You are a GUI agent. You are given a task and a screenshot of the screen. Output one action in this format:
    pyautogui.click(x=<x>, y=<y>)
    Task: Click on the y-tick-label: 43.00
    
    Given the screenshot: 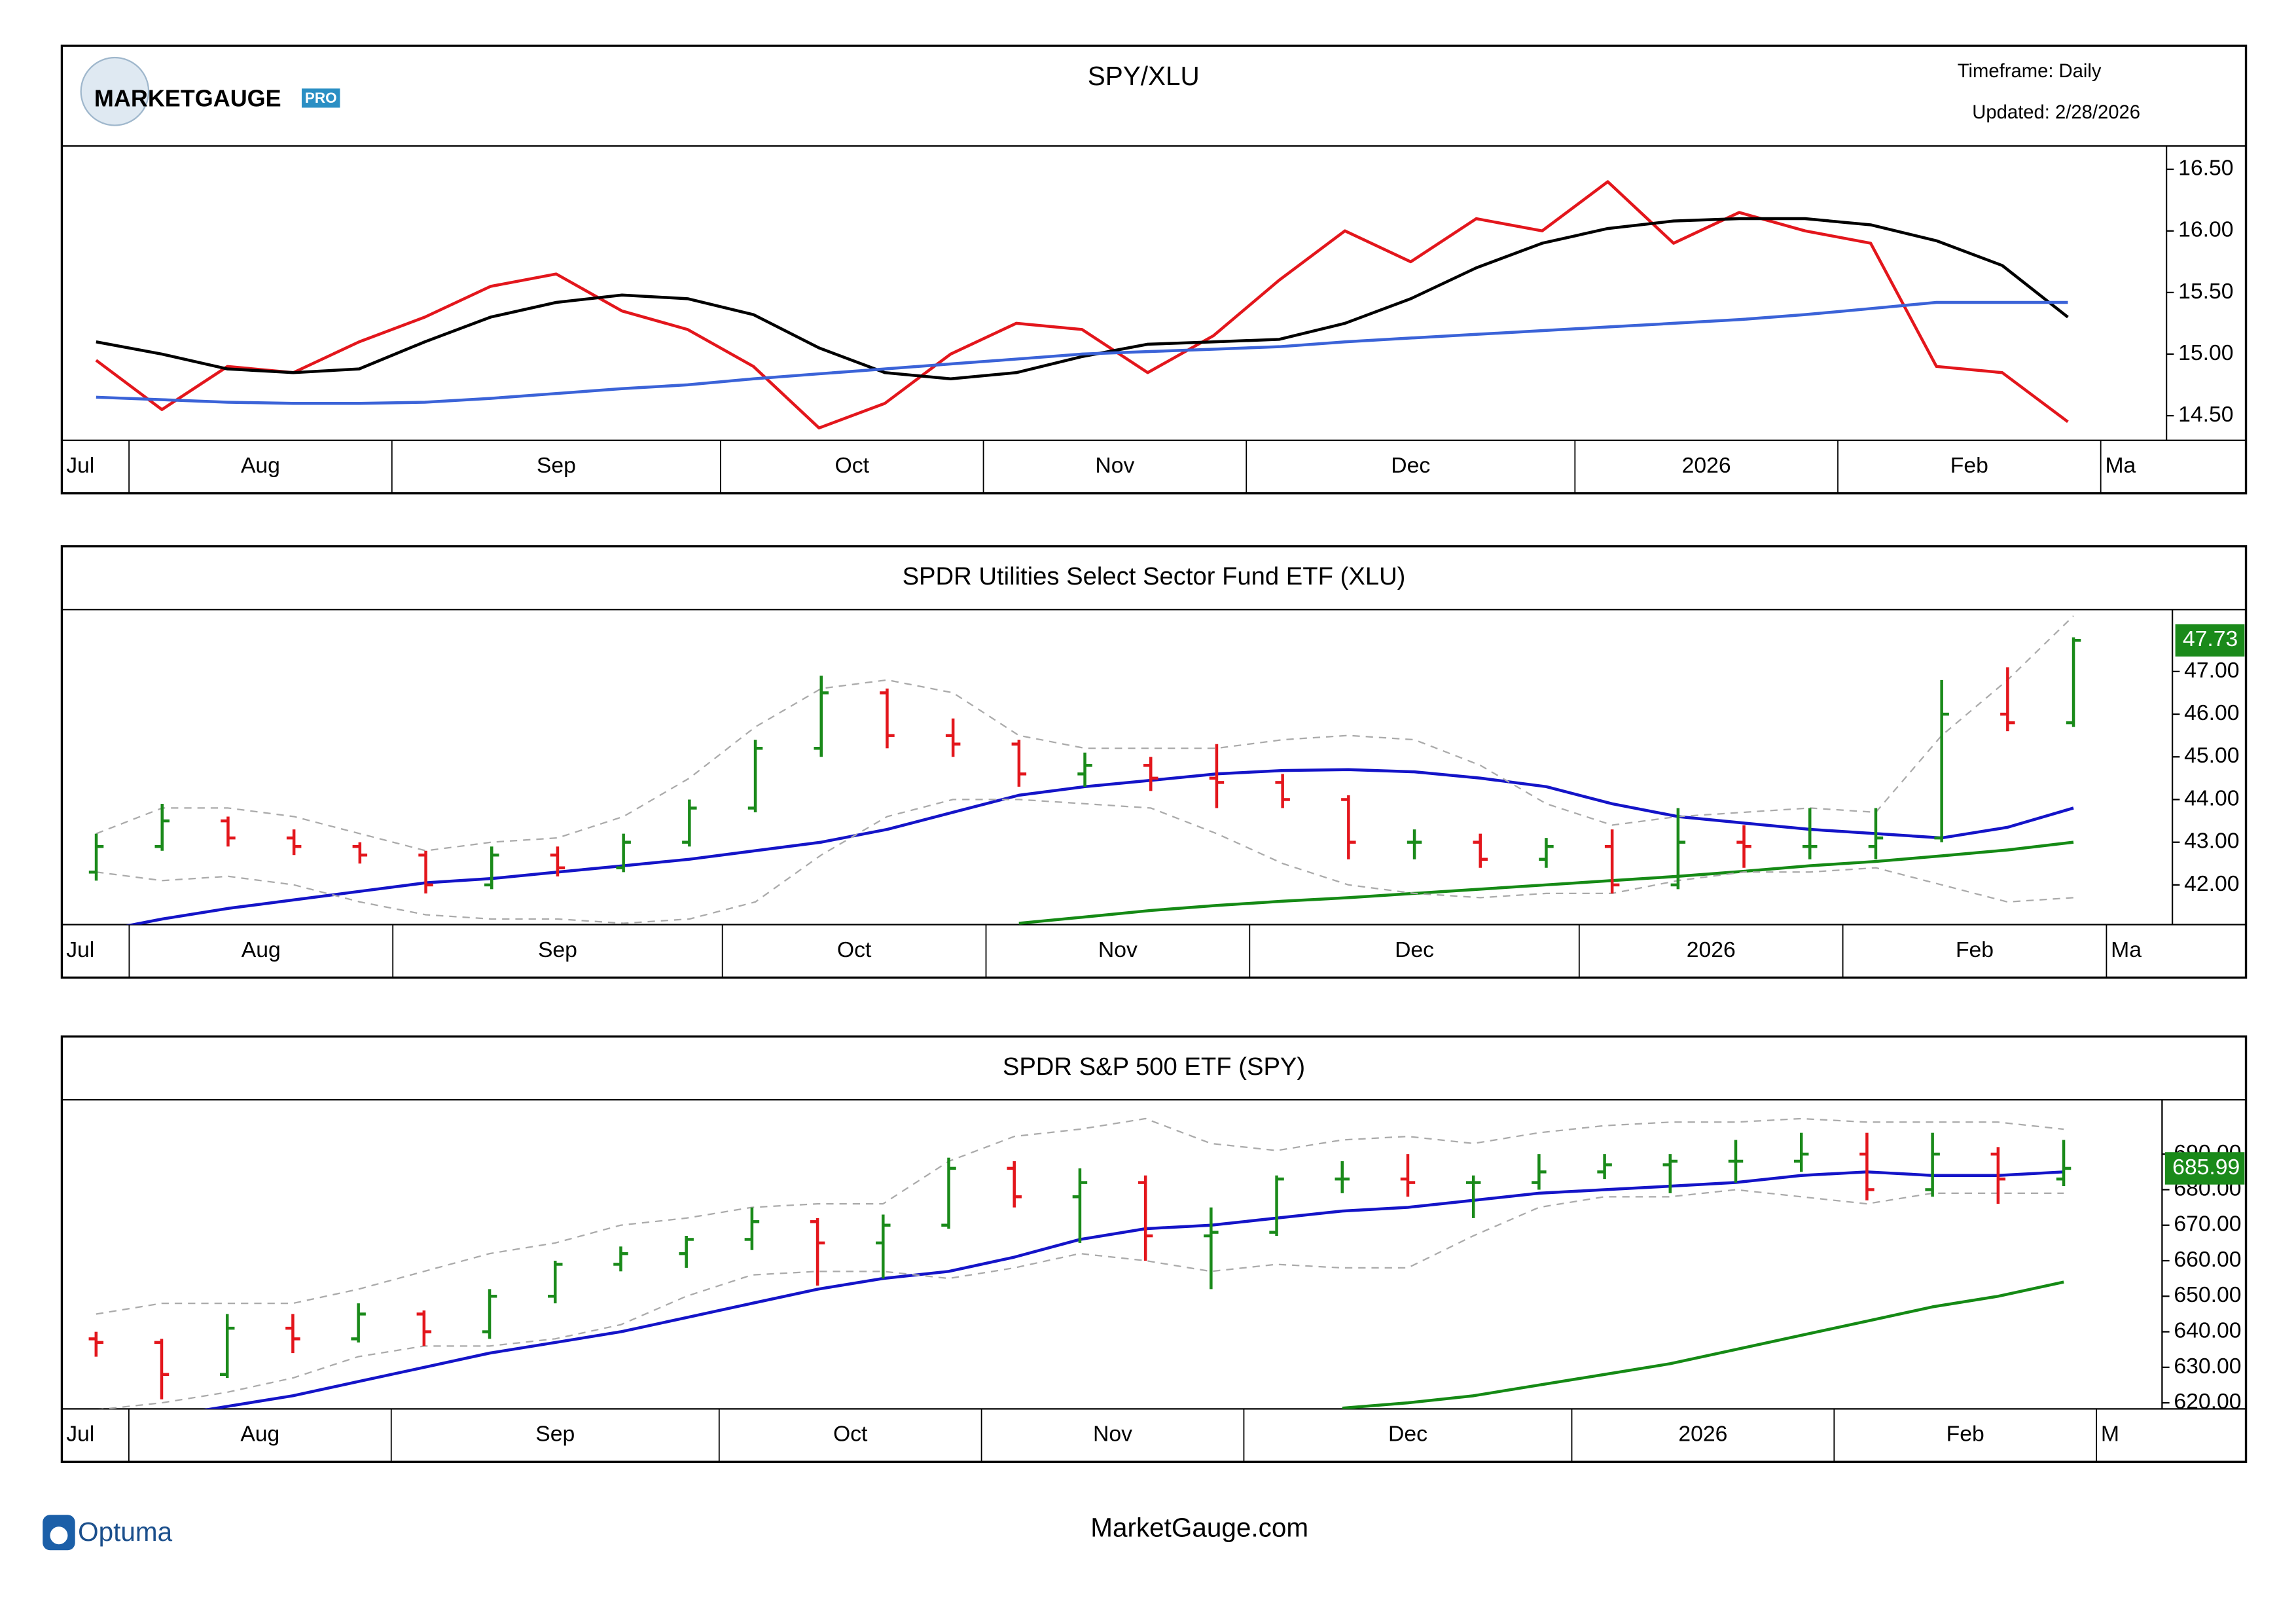 What is the action you would take?
    pyautogui.click(x=2211, y=841)
    